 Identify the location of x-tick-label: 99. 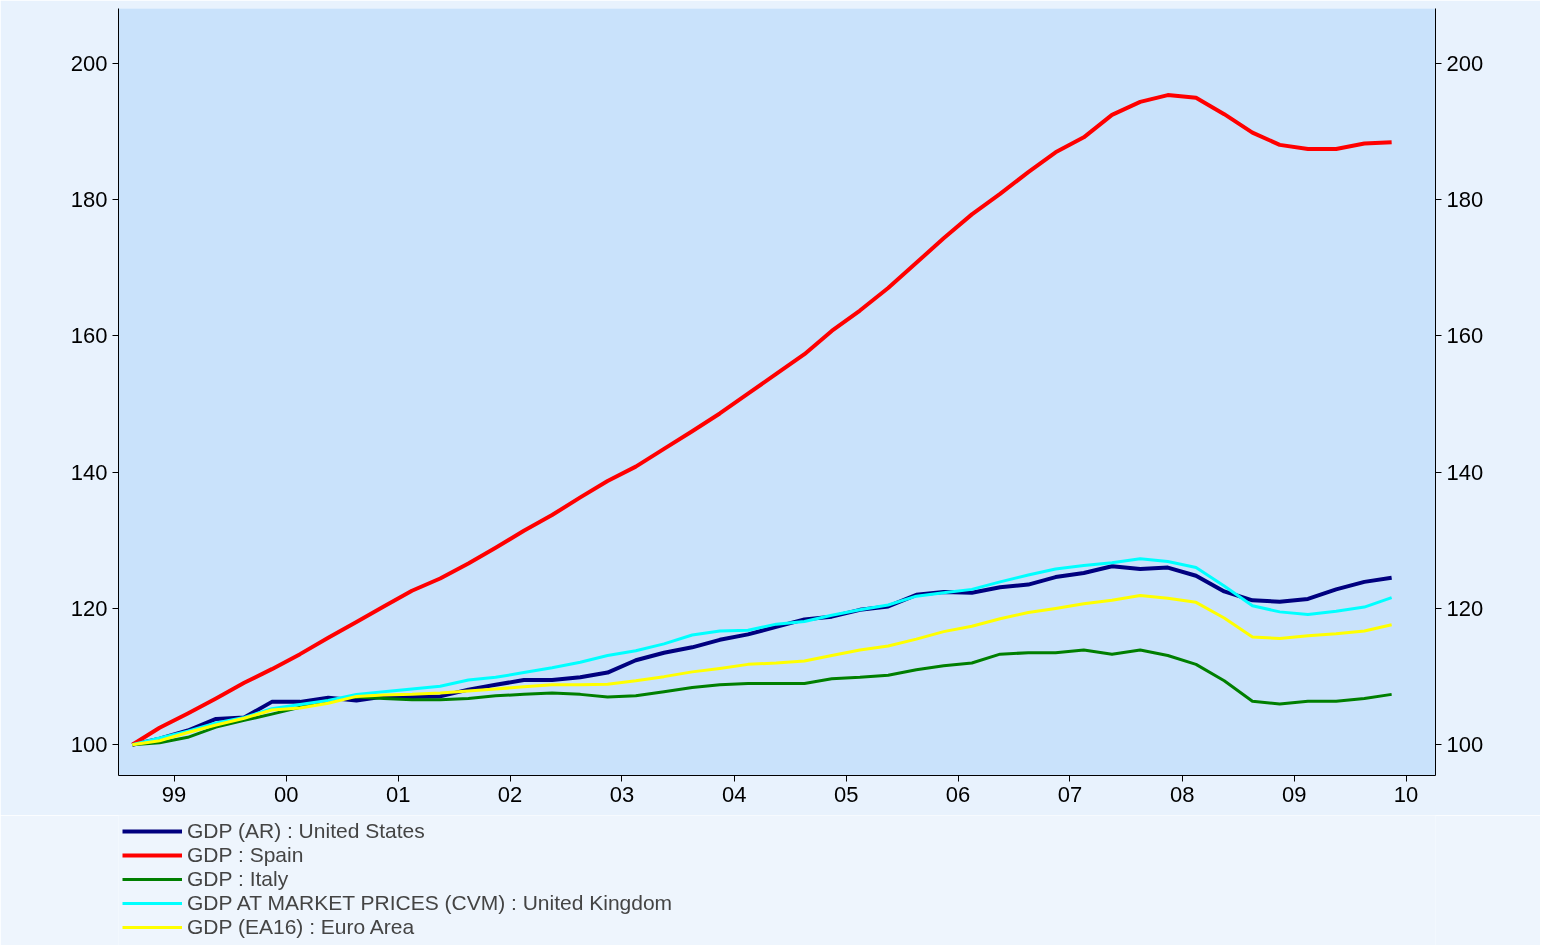
(174, 794).